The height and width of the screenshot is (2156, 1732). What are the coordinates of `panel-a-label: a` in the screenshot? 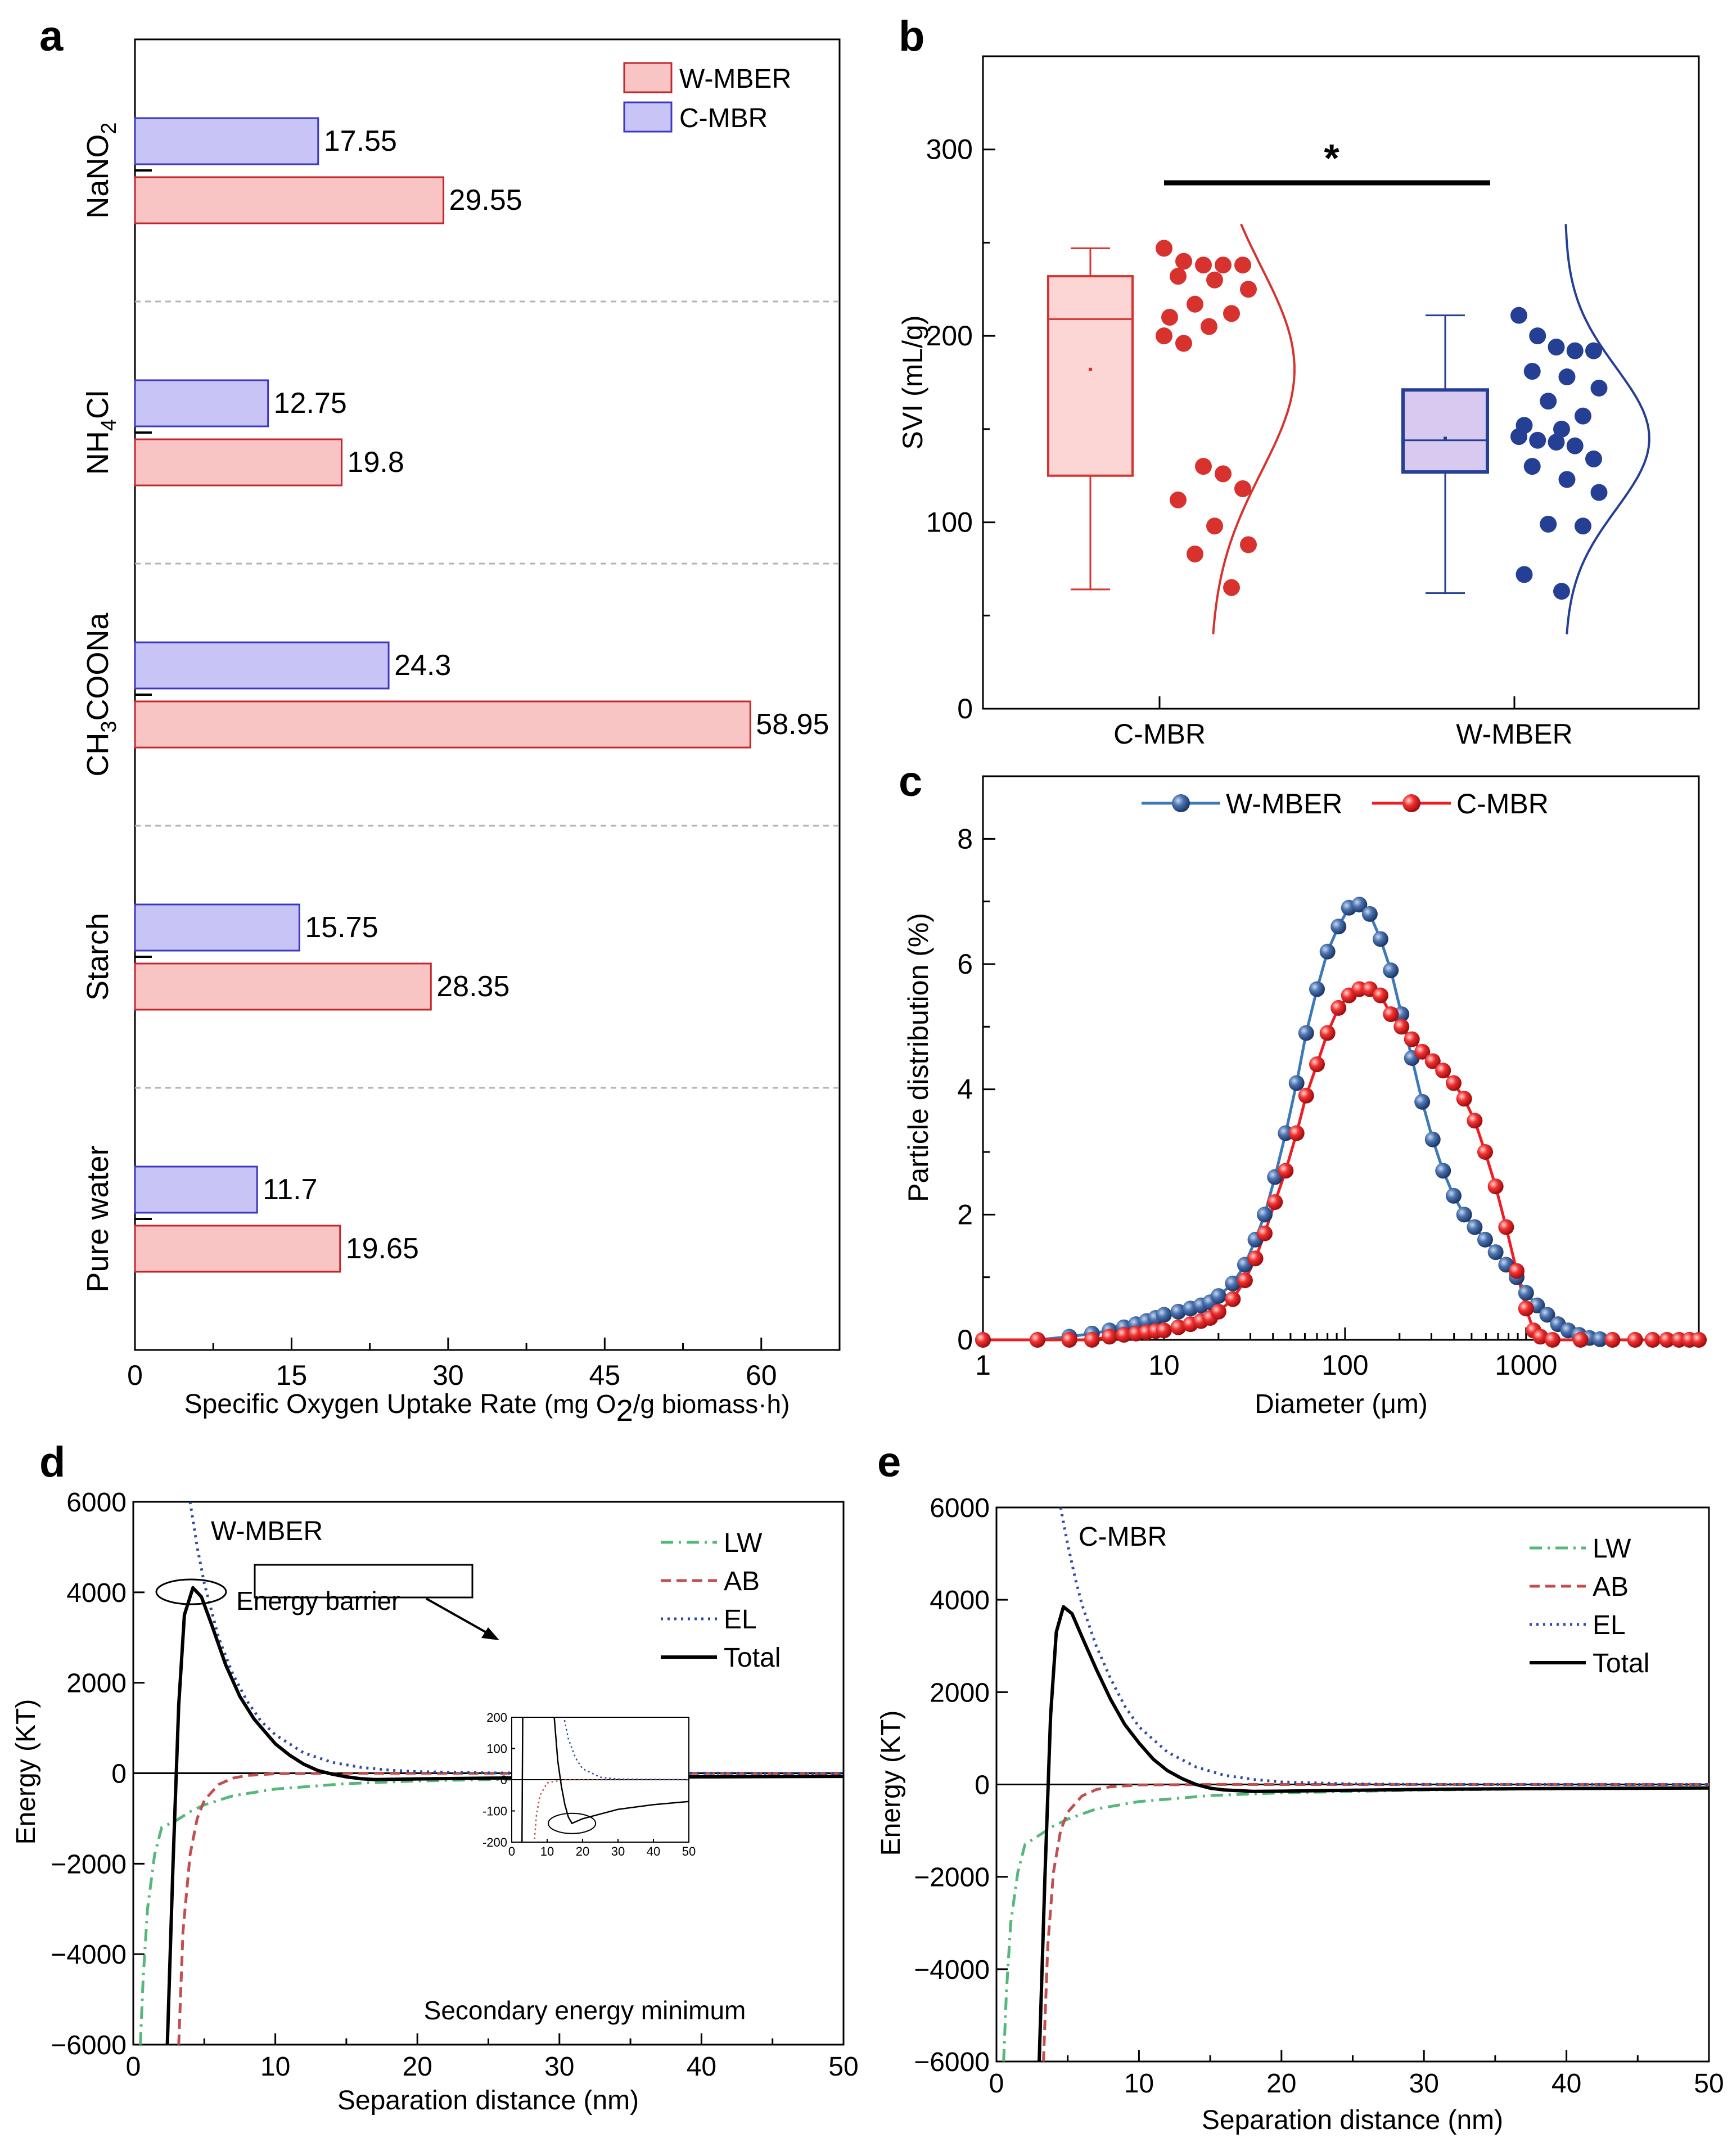 It's located at (51, 36).